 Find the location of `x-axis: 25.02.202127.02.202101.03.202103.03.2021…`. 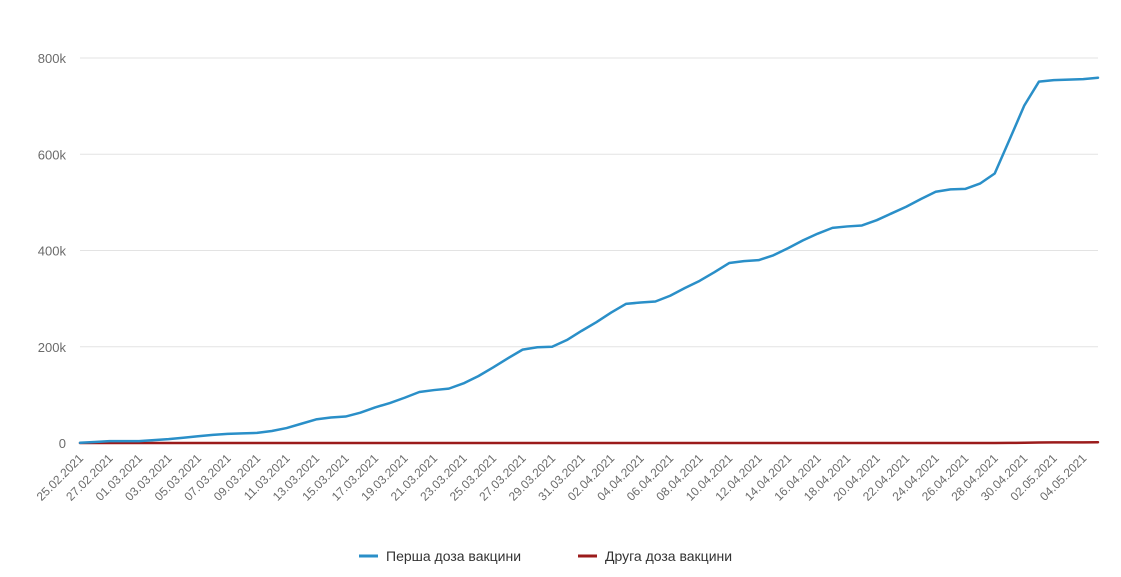

x-axis: 25.02.202127.02.202101.03.202103.03.2021… is located at coordinates (562, 477).